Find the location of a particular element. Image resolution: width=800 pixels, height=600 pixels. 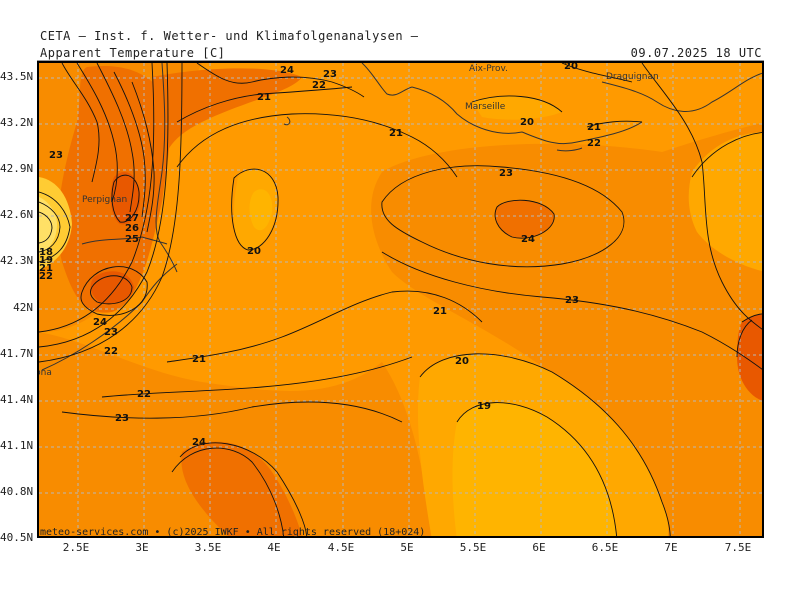

lat-tick: 41.1N is located at coordinates (17, 445).